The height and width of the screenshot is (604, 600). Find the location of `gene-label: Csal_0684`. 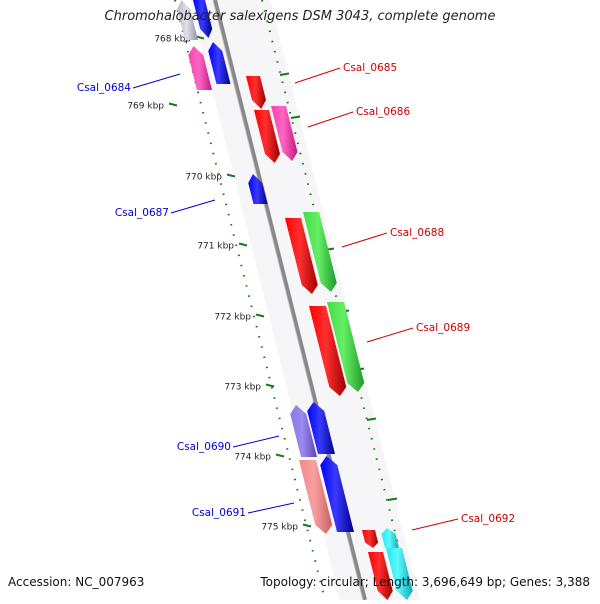

gene-label: Csal_0684 is located at coordinates (104, 88).